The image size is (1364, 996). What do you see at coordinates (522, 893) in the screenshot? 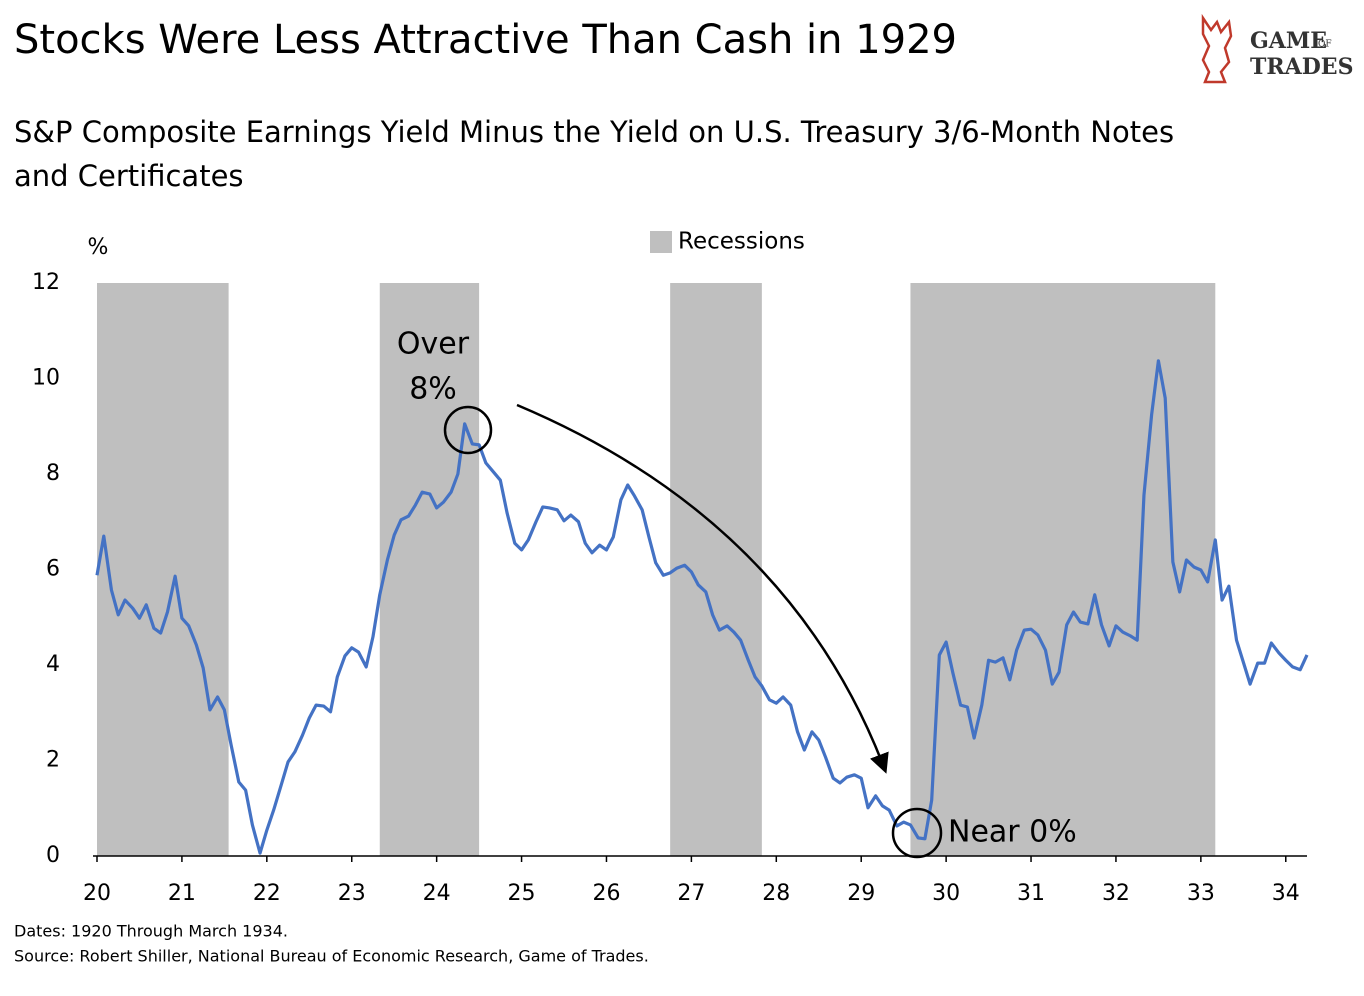
I see `x-tick-label: 25` at bounding box center [522, 893].